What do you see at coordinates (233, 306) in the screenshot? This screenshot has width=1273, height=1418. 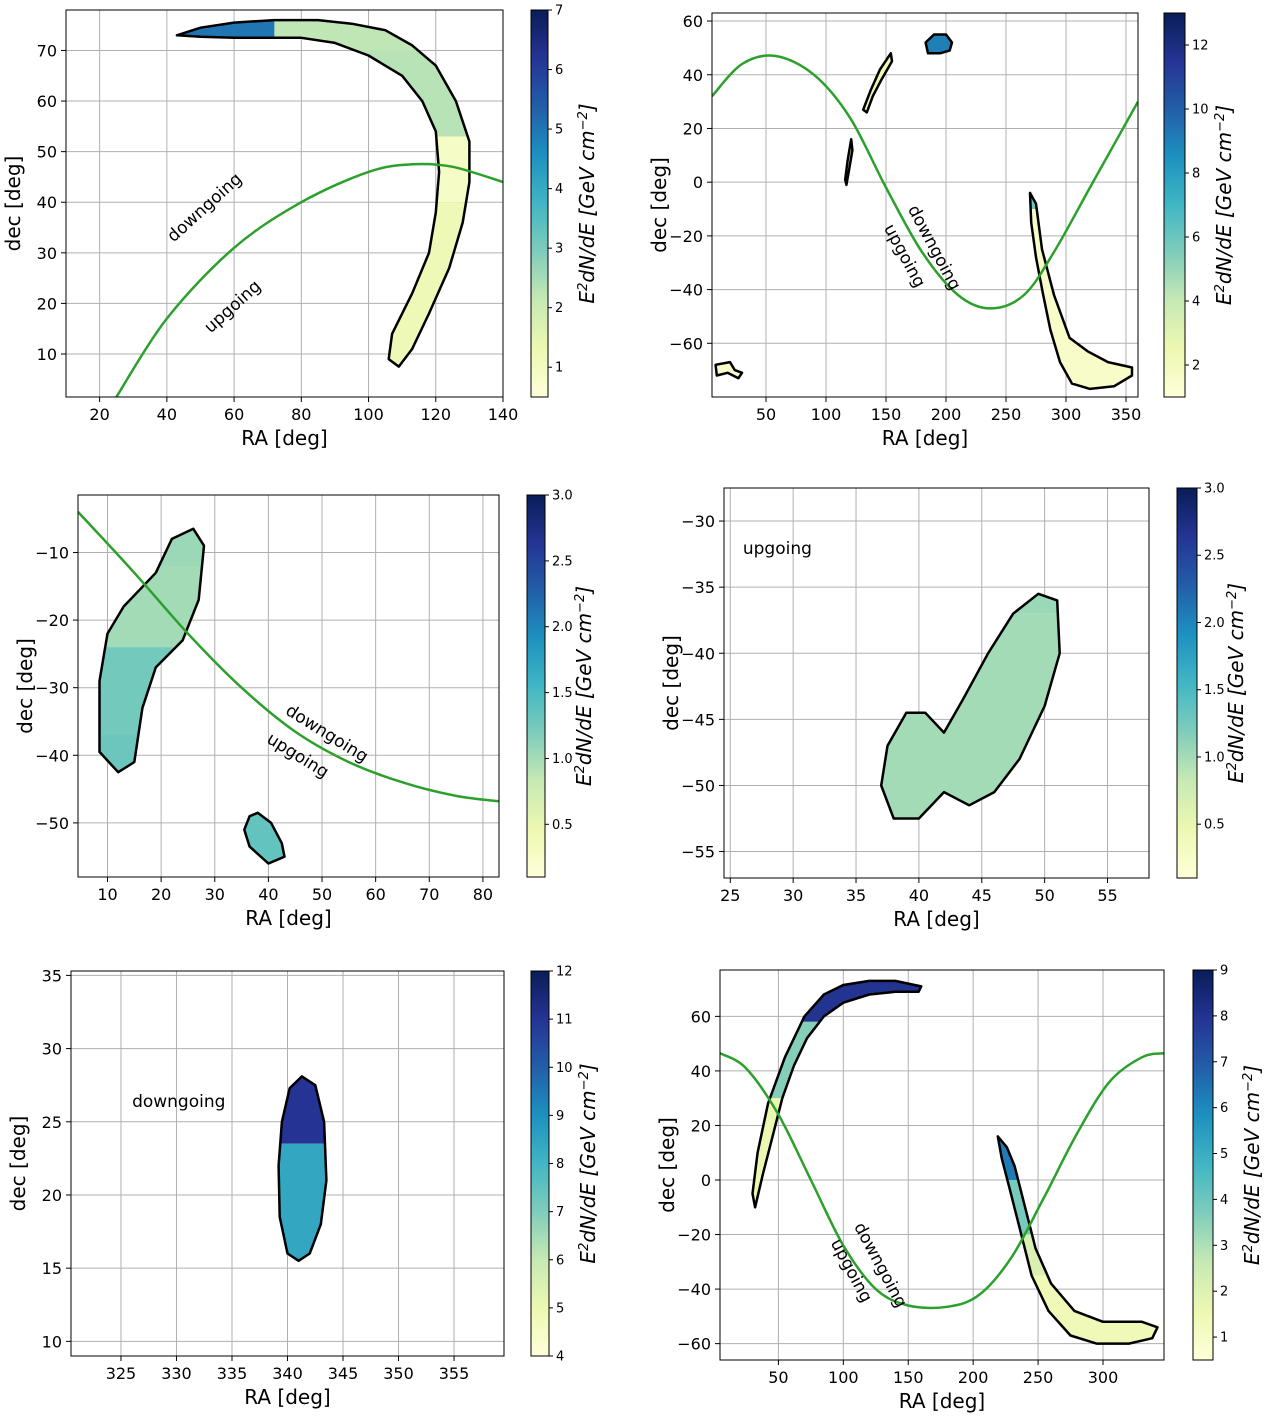 I see `annotation-upgoing: upgoing` at bounding box center [233, 306].